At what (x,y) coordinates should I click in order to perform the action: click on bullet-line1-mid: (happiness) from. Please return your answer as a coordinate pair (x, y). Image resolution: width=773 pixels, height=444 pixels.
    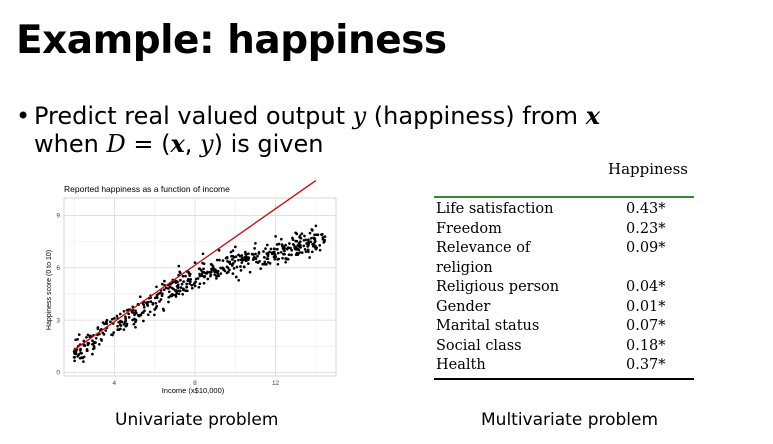
    Looking at the image, I should click on (476, 116).